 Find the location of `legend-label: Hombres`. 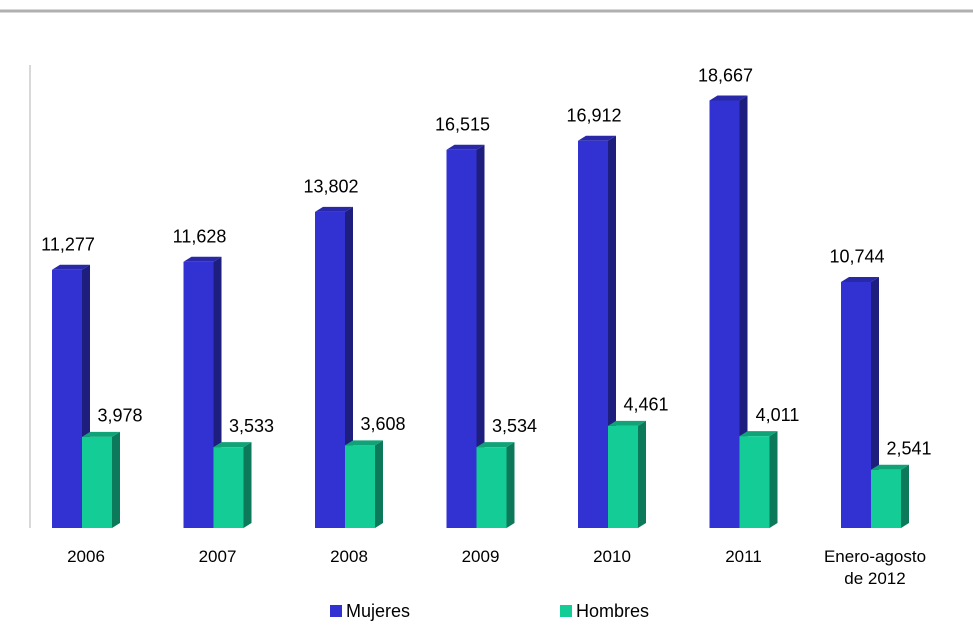

legend-label: Hombres is located at coordinates (612, 611).